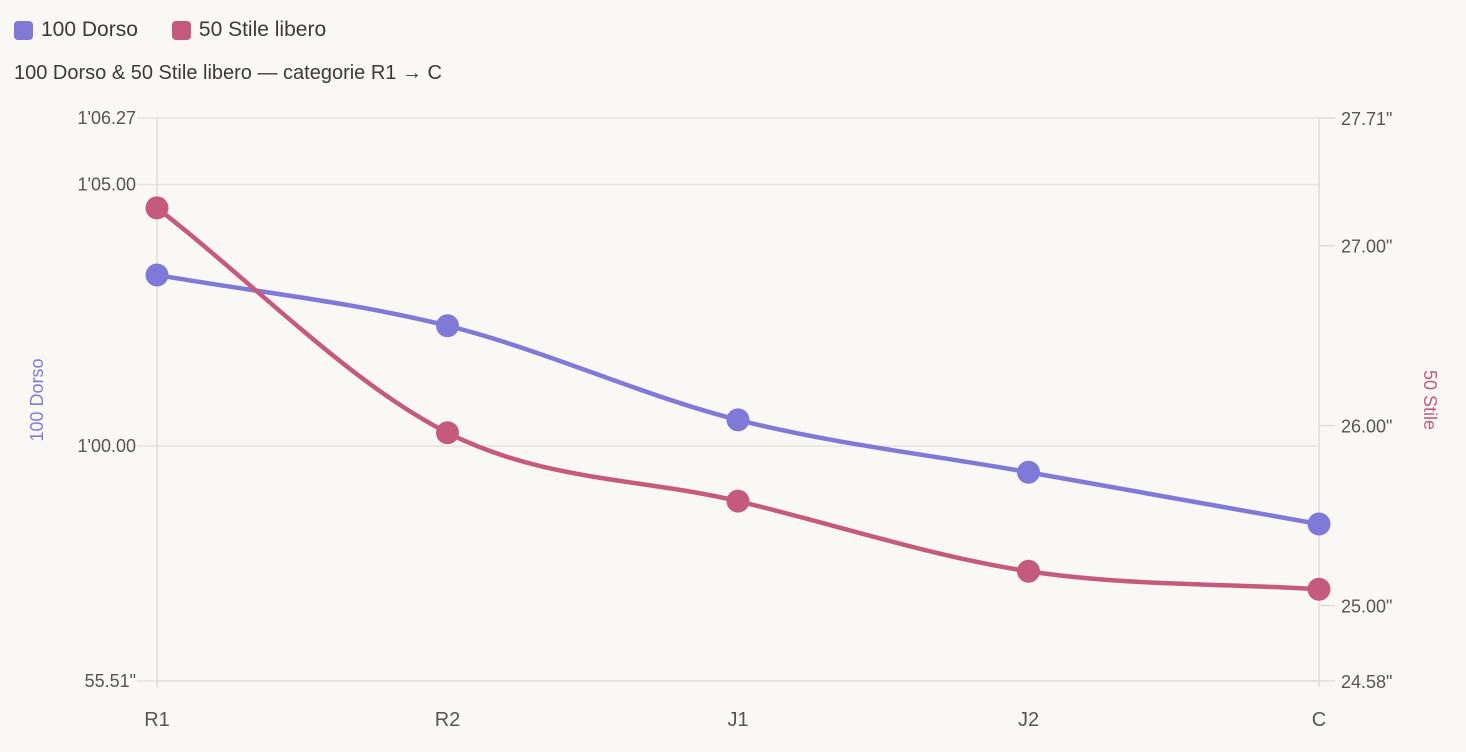 The image size is (1466, 752). I want to click on legend-label: 50 Stile libero, so click(262, 29).